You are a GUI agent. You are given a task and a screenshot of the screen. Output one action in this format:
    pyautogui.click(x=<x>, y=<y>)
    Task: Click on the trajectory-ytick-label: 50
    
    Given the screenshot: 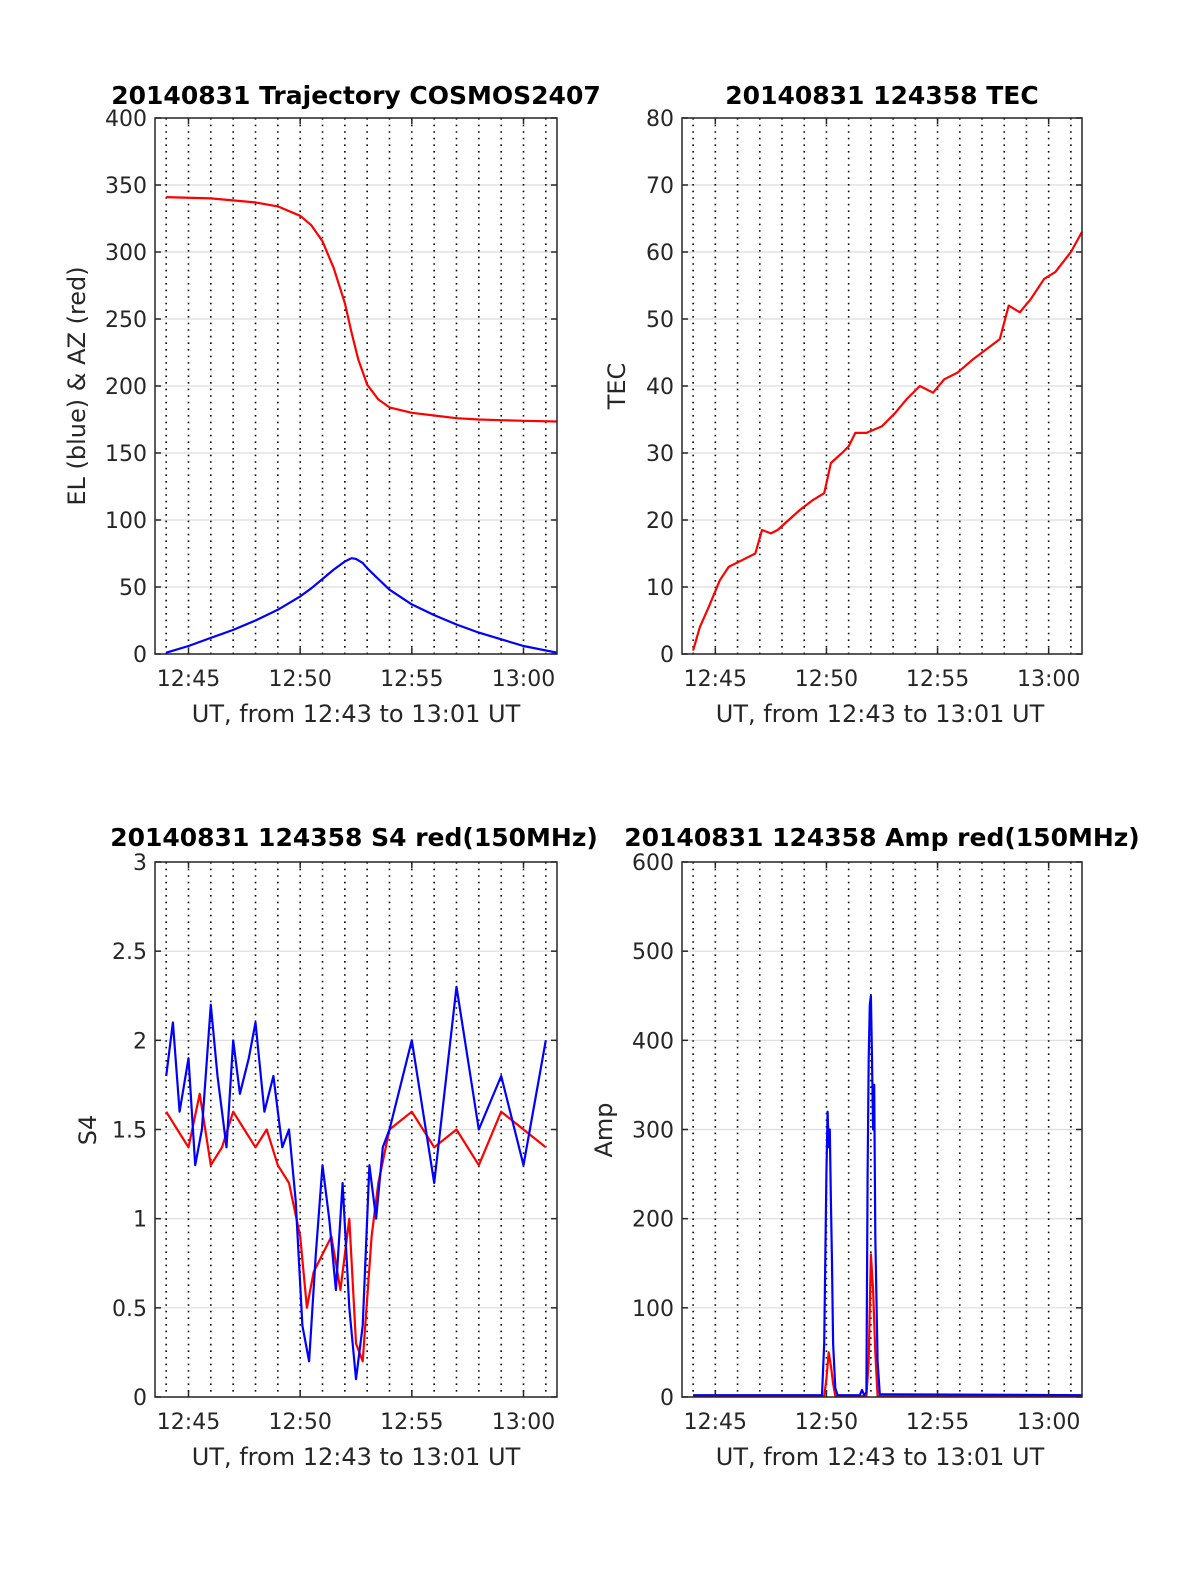 What is the action you would take?
    pyautogui.click(x=133, y=588)
    